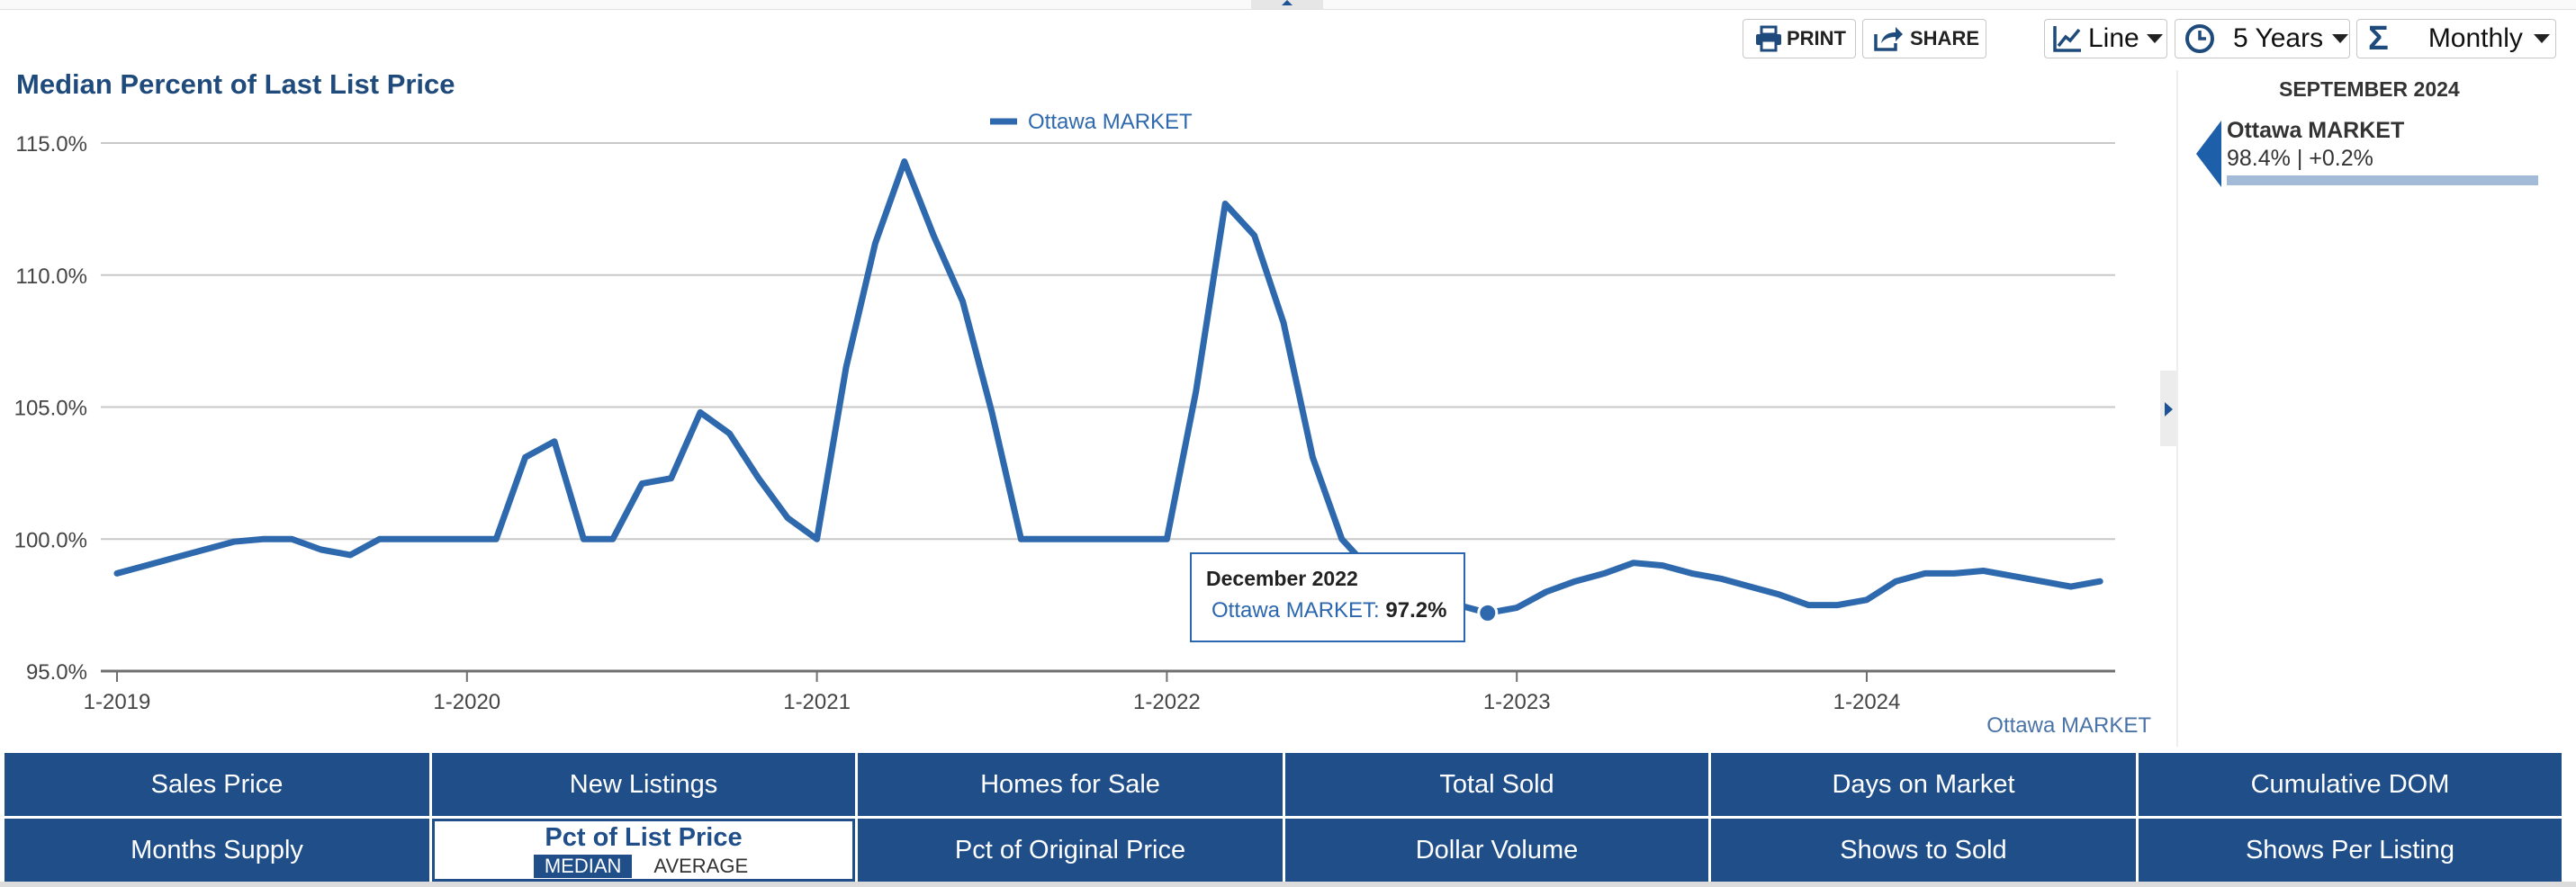 This screenshot has width=2576, height=887. Describe the element at coordinates (2369, 89) in the screenshot. I see `panel-month: SEPTEMBER 2024` at that location.